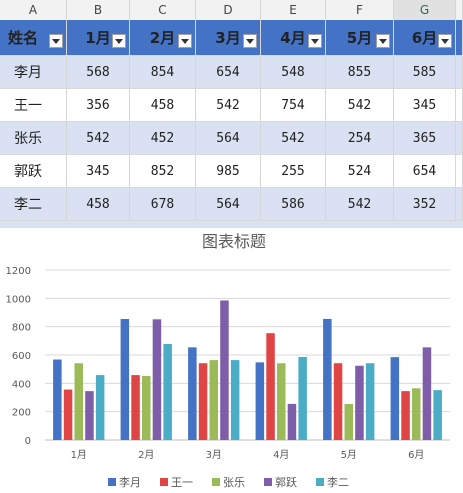 The width and height of the screenshot is (463, 493). What do you see at coordinates (293, 10) in the screenshot?
I see `column-letter-e: E` at bounding box center [293, 10].